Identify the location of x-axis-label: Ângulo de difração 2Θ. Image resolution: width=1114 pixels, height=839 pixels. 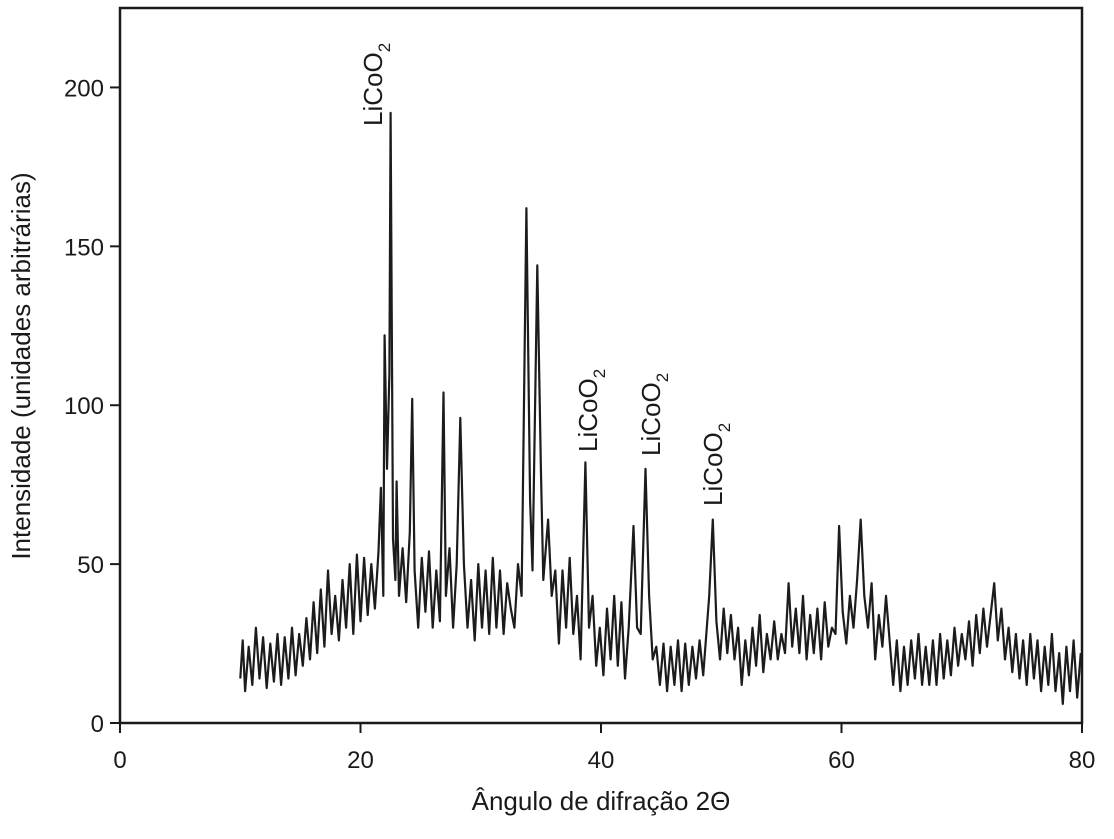
(601, 801).